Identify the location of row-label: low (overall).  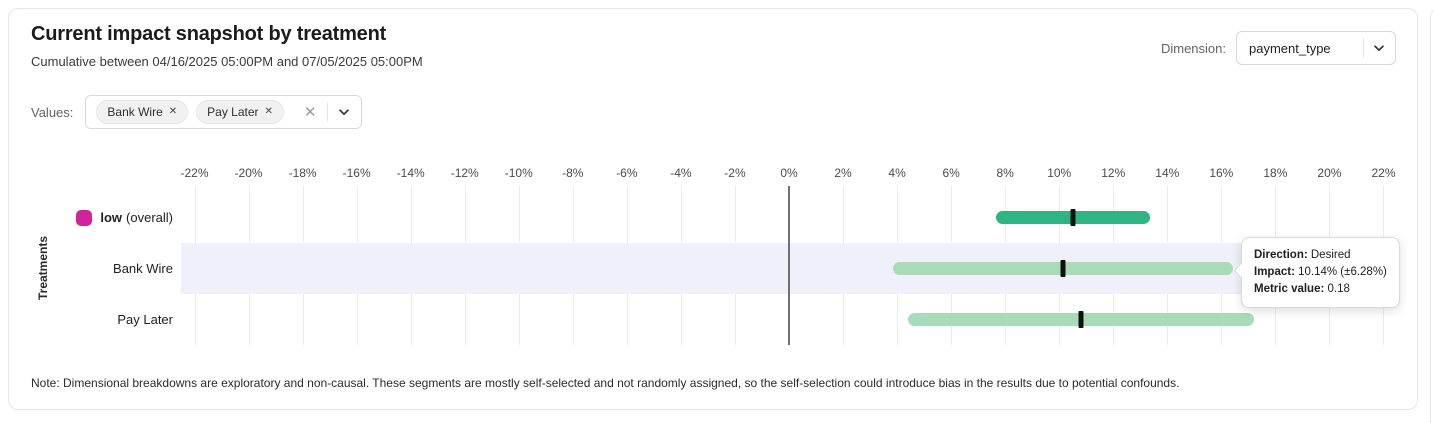
(91, 217).